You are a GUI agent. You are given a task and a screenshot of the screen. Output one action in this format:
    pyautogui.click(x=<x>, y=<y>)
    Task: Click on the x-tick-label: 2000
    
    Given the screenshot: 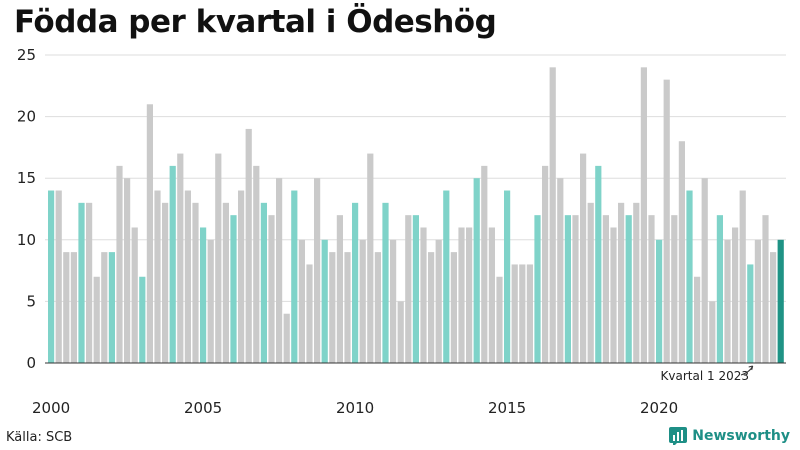 What is the action you would take?
    pyautogui.click(x=51, y=408)
    